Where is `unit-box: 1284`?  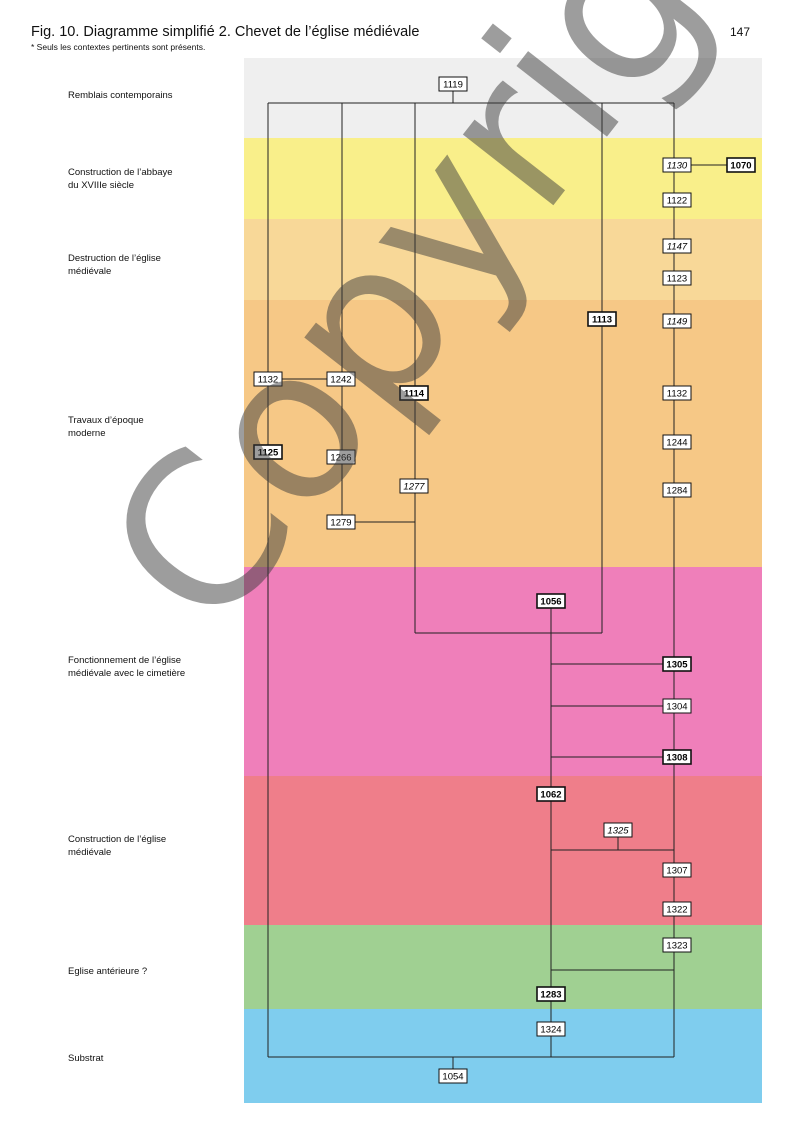 unit-box: 1284 is located at coordinates (677, 490).